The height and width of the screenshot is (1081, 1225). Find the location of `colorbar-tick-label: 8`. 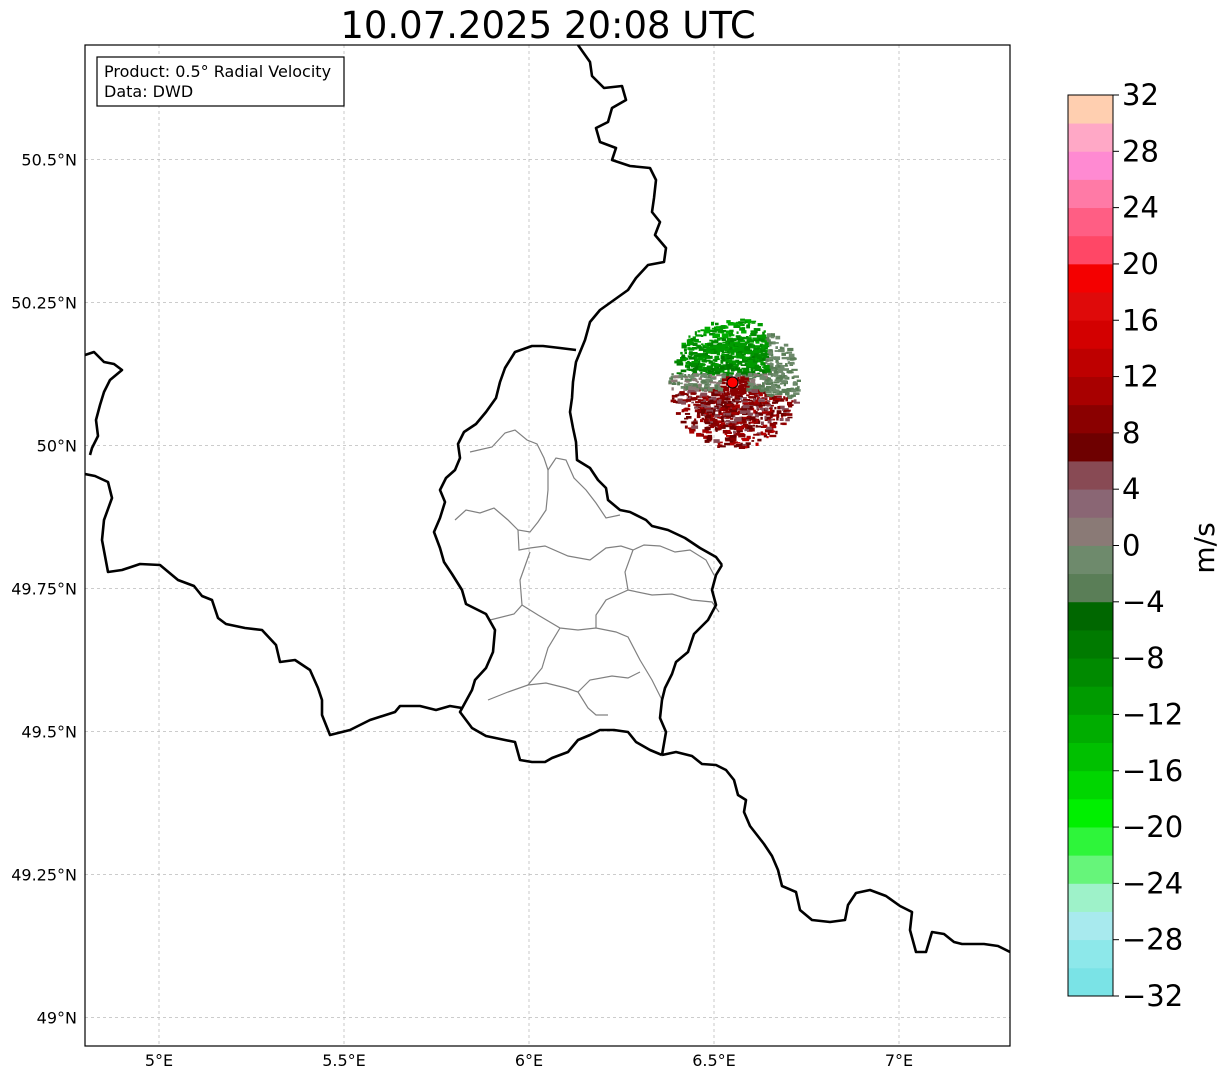

colorbar-tick-label: 8 is located at coordinates (1131, 433).